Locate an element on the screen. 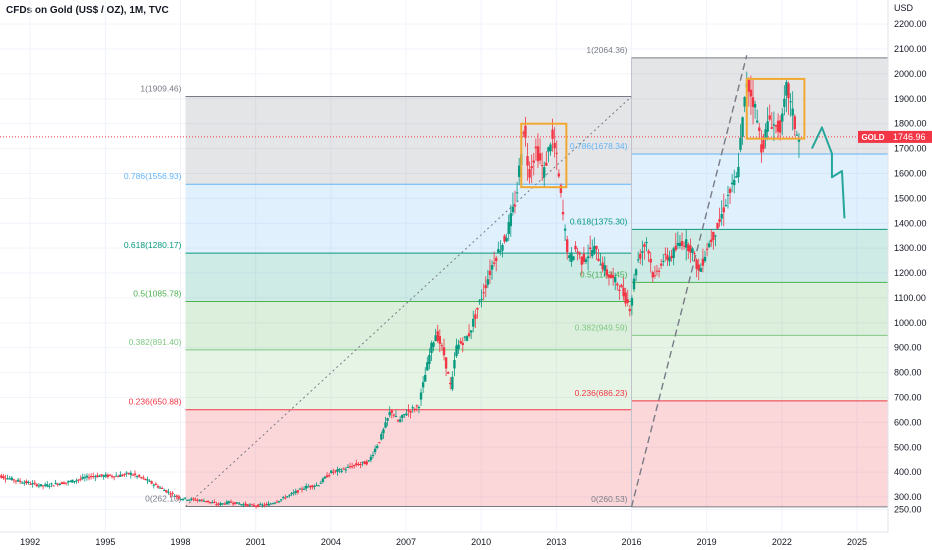  y-tick-label: 500.00 is located at coordinates (908, 447).